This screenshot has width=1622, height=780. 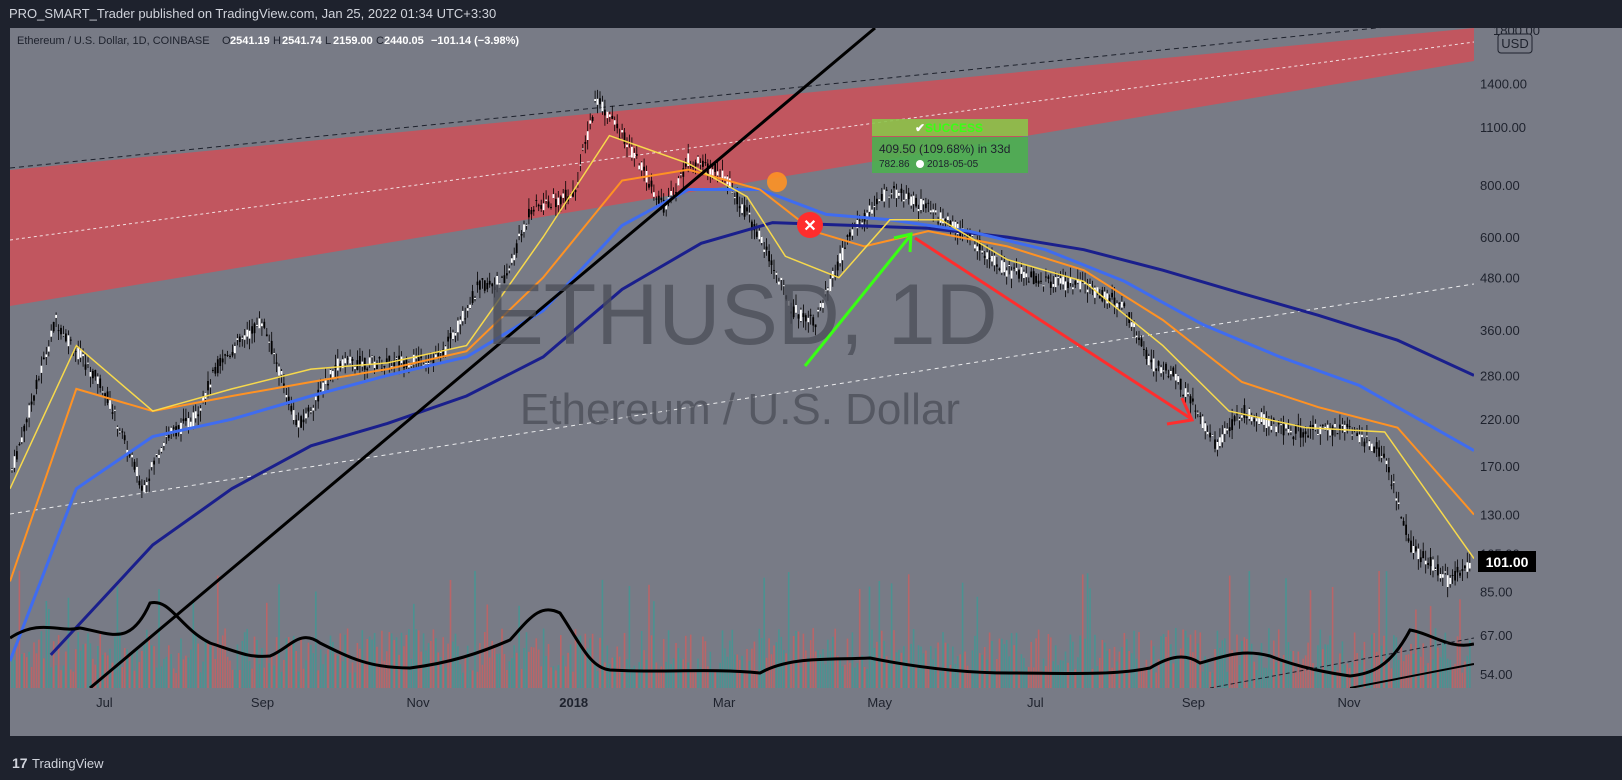 I want to click on tradingview-logo-icon: 17, so click(x=20, y=763).